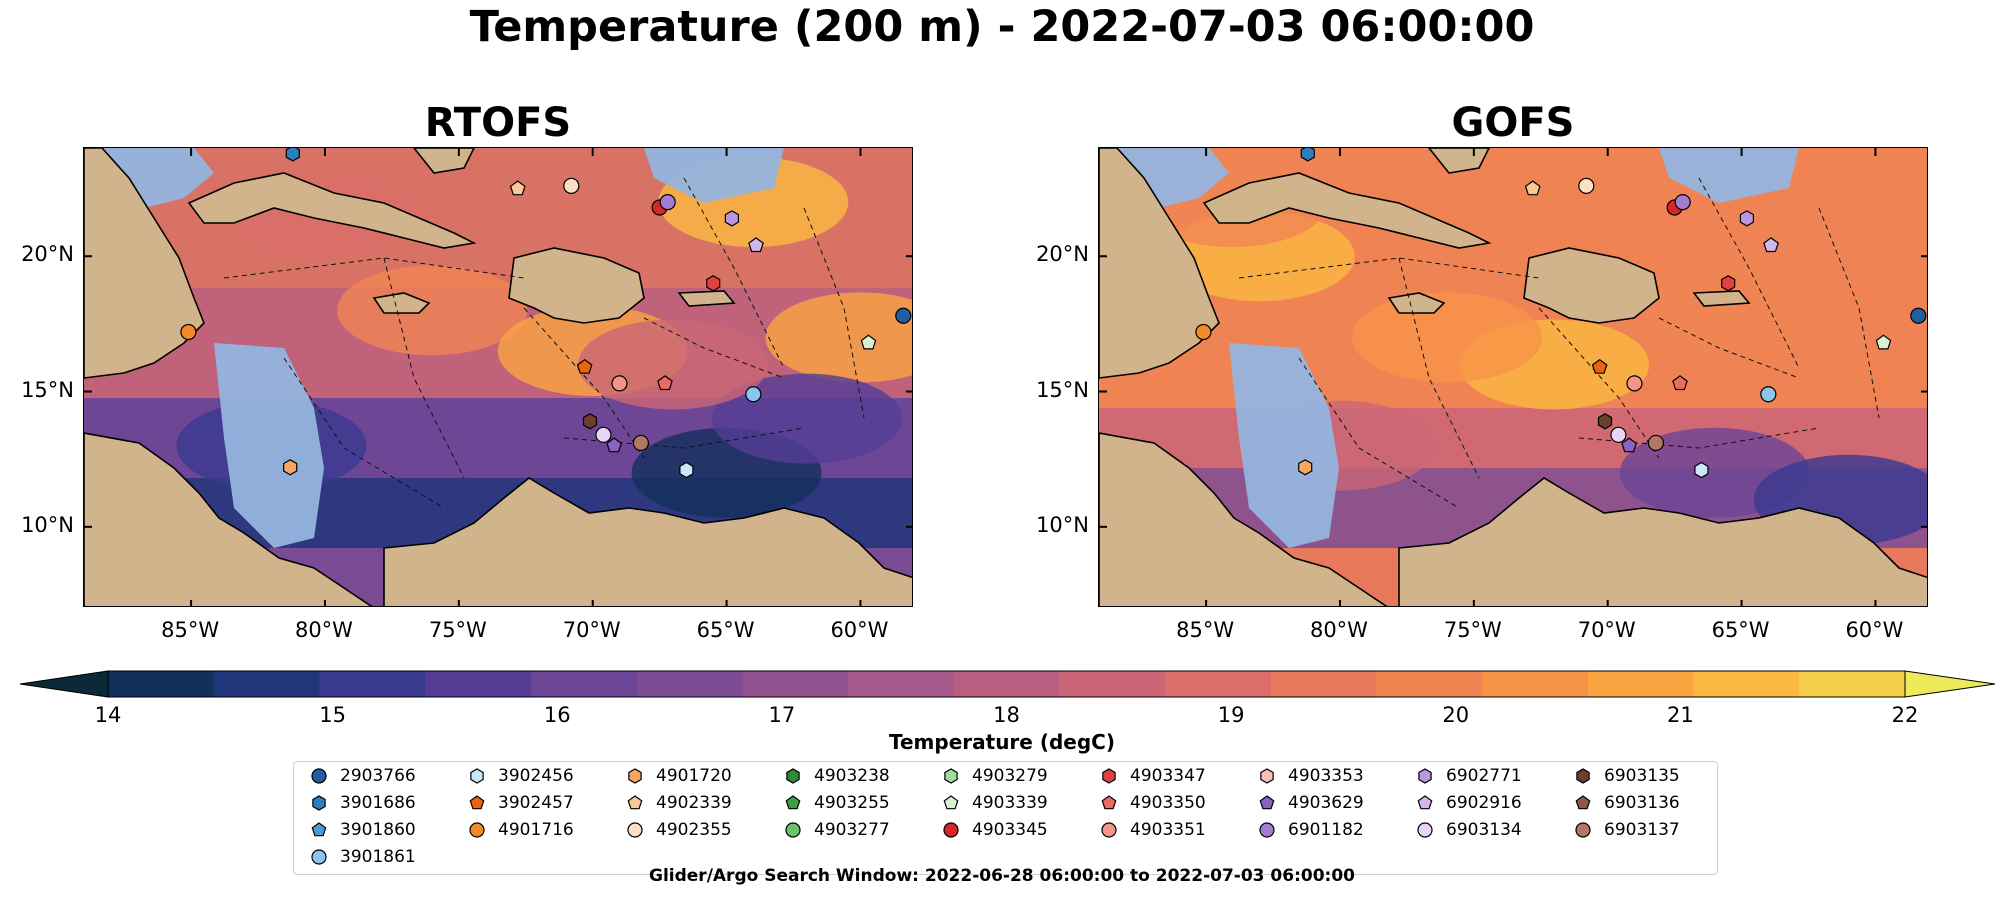 The height and width of the screenshot is (897, 2004). I want to click on legend-item: 3902456, so click(521, 776).